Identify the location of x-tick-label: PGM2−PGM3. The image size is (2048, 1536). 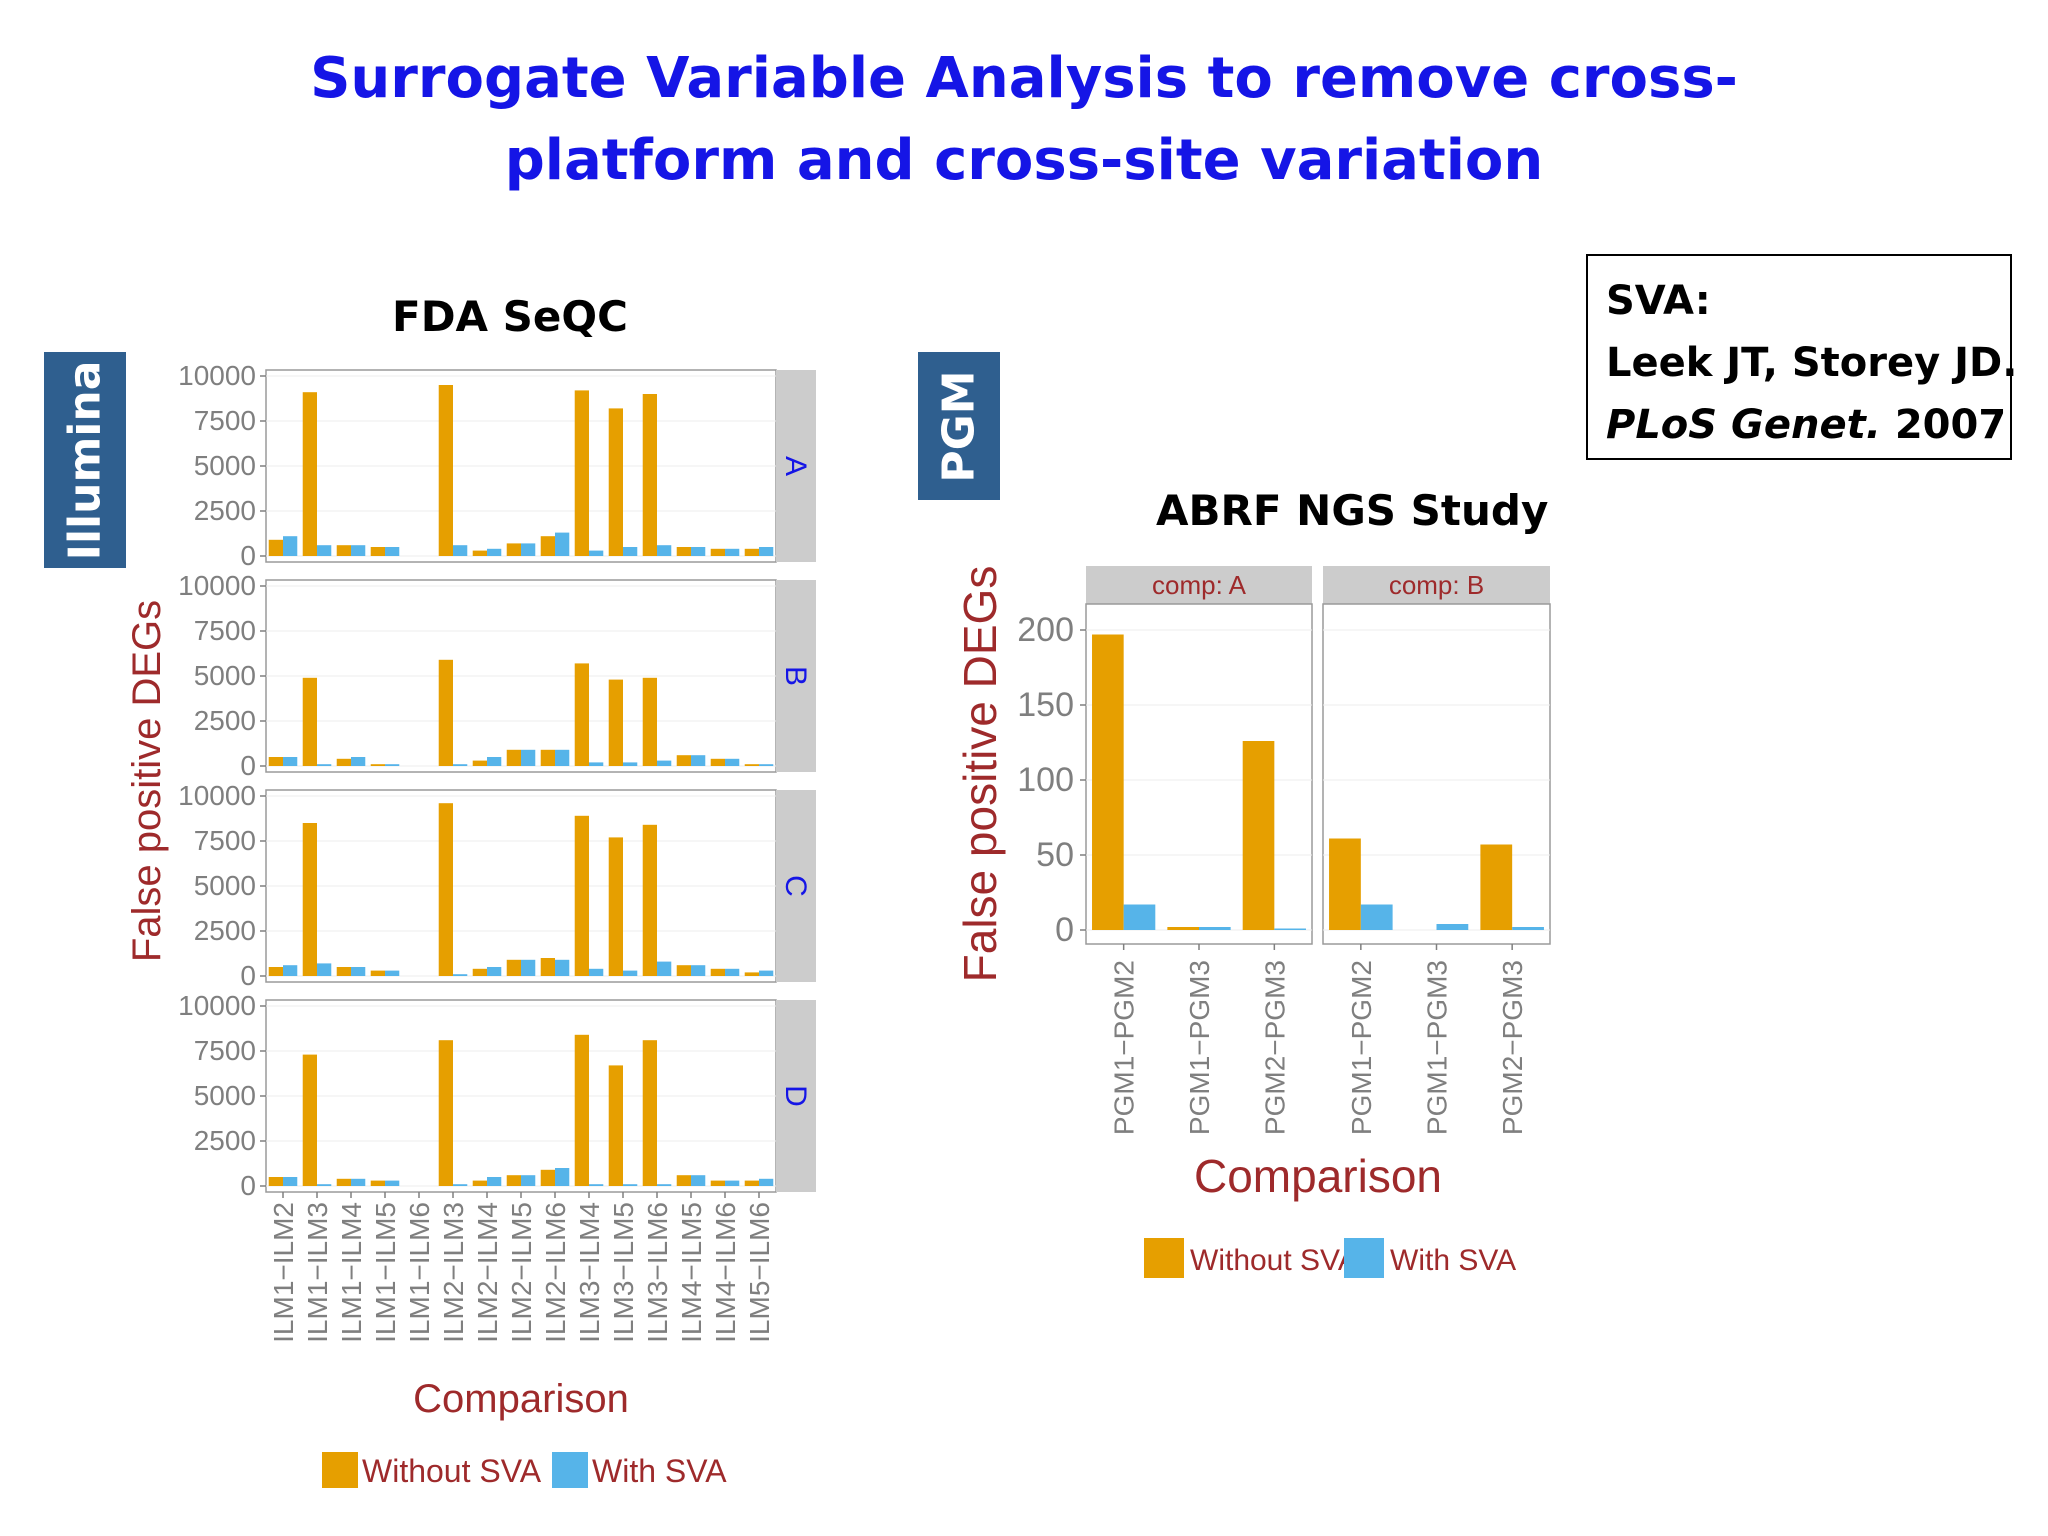
(1274, 1047).